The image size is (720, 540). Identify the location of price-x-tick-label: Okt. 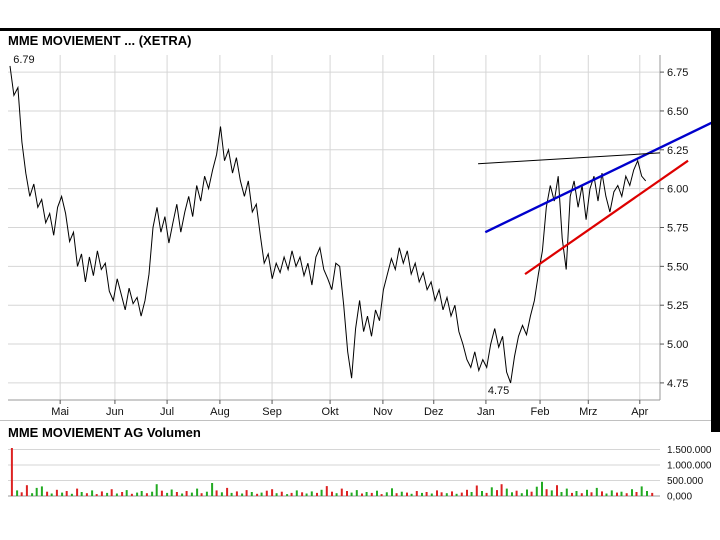
(330, 412).